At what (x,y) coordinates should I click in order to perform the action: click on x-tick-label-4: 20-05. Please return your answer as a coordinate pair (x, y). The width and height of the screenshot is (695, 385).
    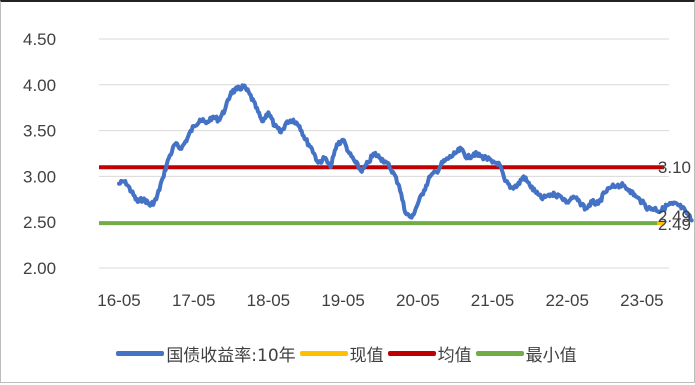
    Looking at the image, I should click on (417, 300).